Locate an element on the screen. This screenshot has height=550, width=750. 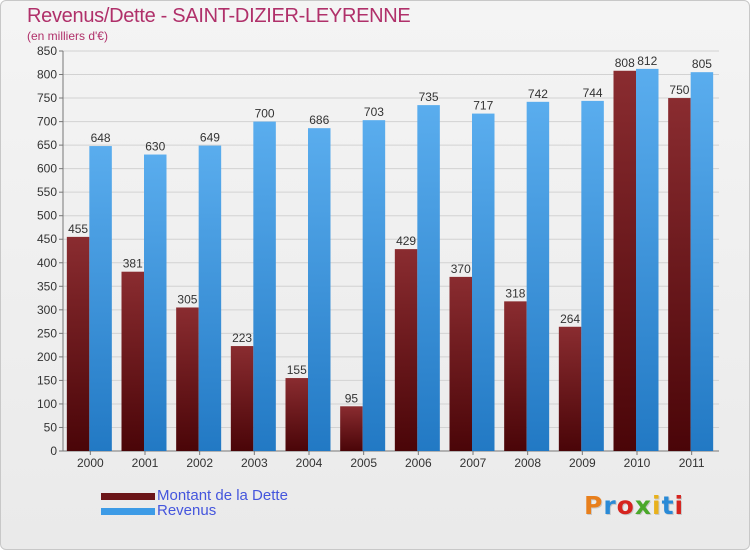
y-tick-label: 300 is located at coordinates (47, 310).